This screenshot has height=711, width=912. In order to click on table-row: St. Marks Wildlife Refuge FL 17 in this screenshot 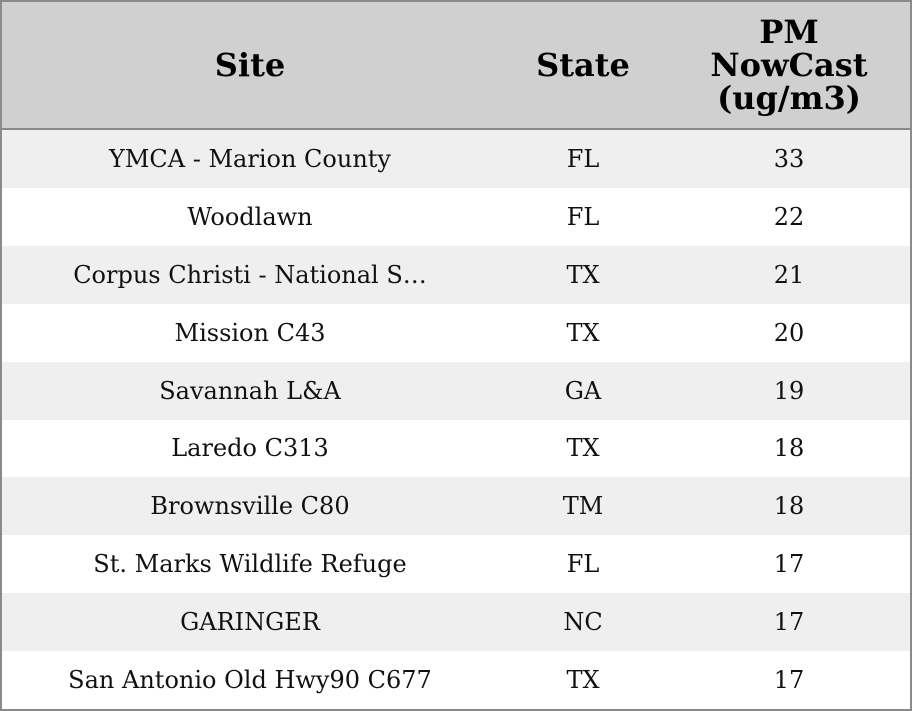, I will do `click(456, 564)`.